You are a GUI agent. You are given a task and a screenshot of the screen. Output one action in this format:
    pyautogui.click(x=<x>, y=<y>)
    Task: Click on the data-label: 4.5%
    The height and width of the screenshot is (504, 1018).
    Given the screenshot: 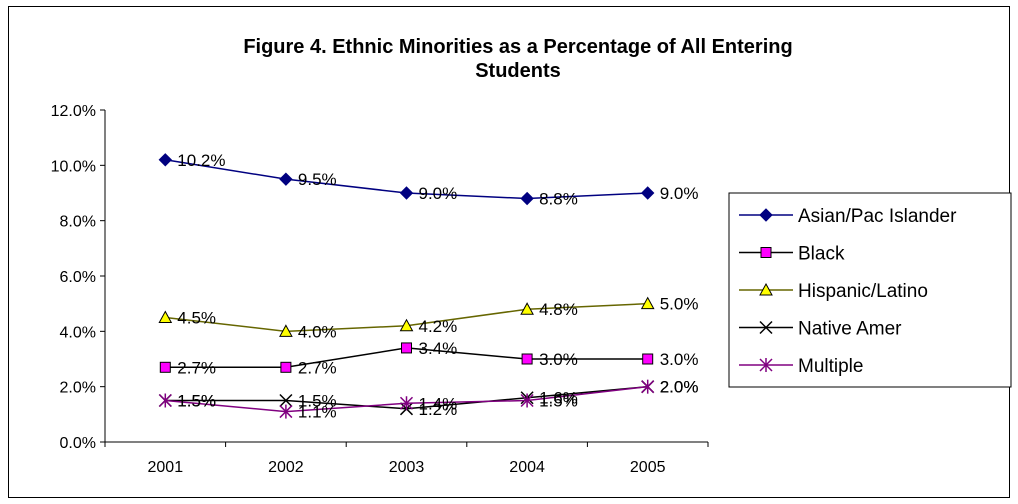 What is the action you would take?
    pyautogui.click(x=196, y=318)
    